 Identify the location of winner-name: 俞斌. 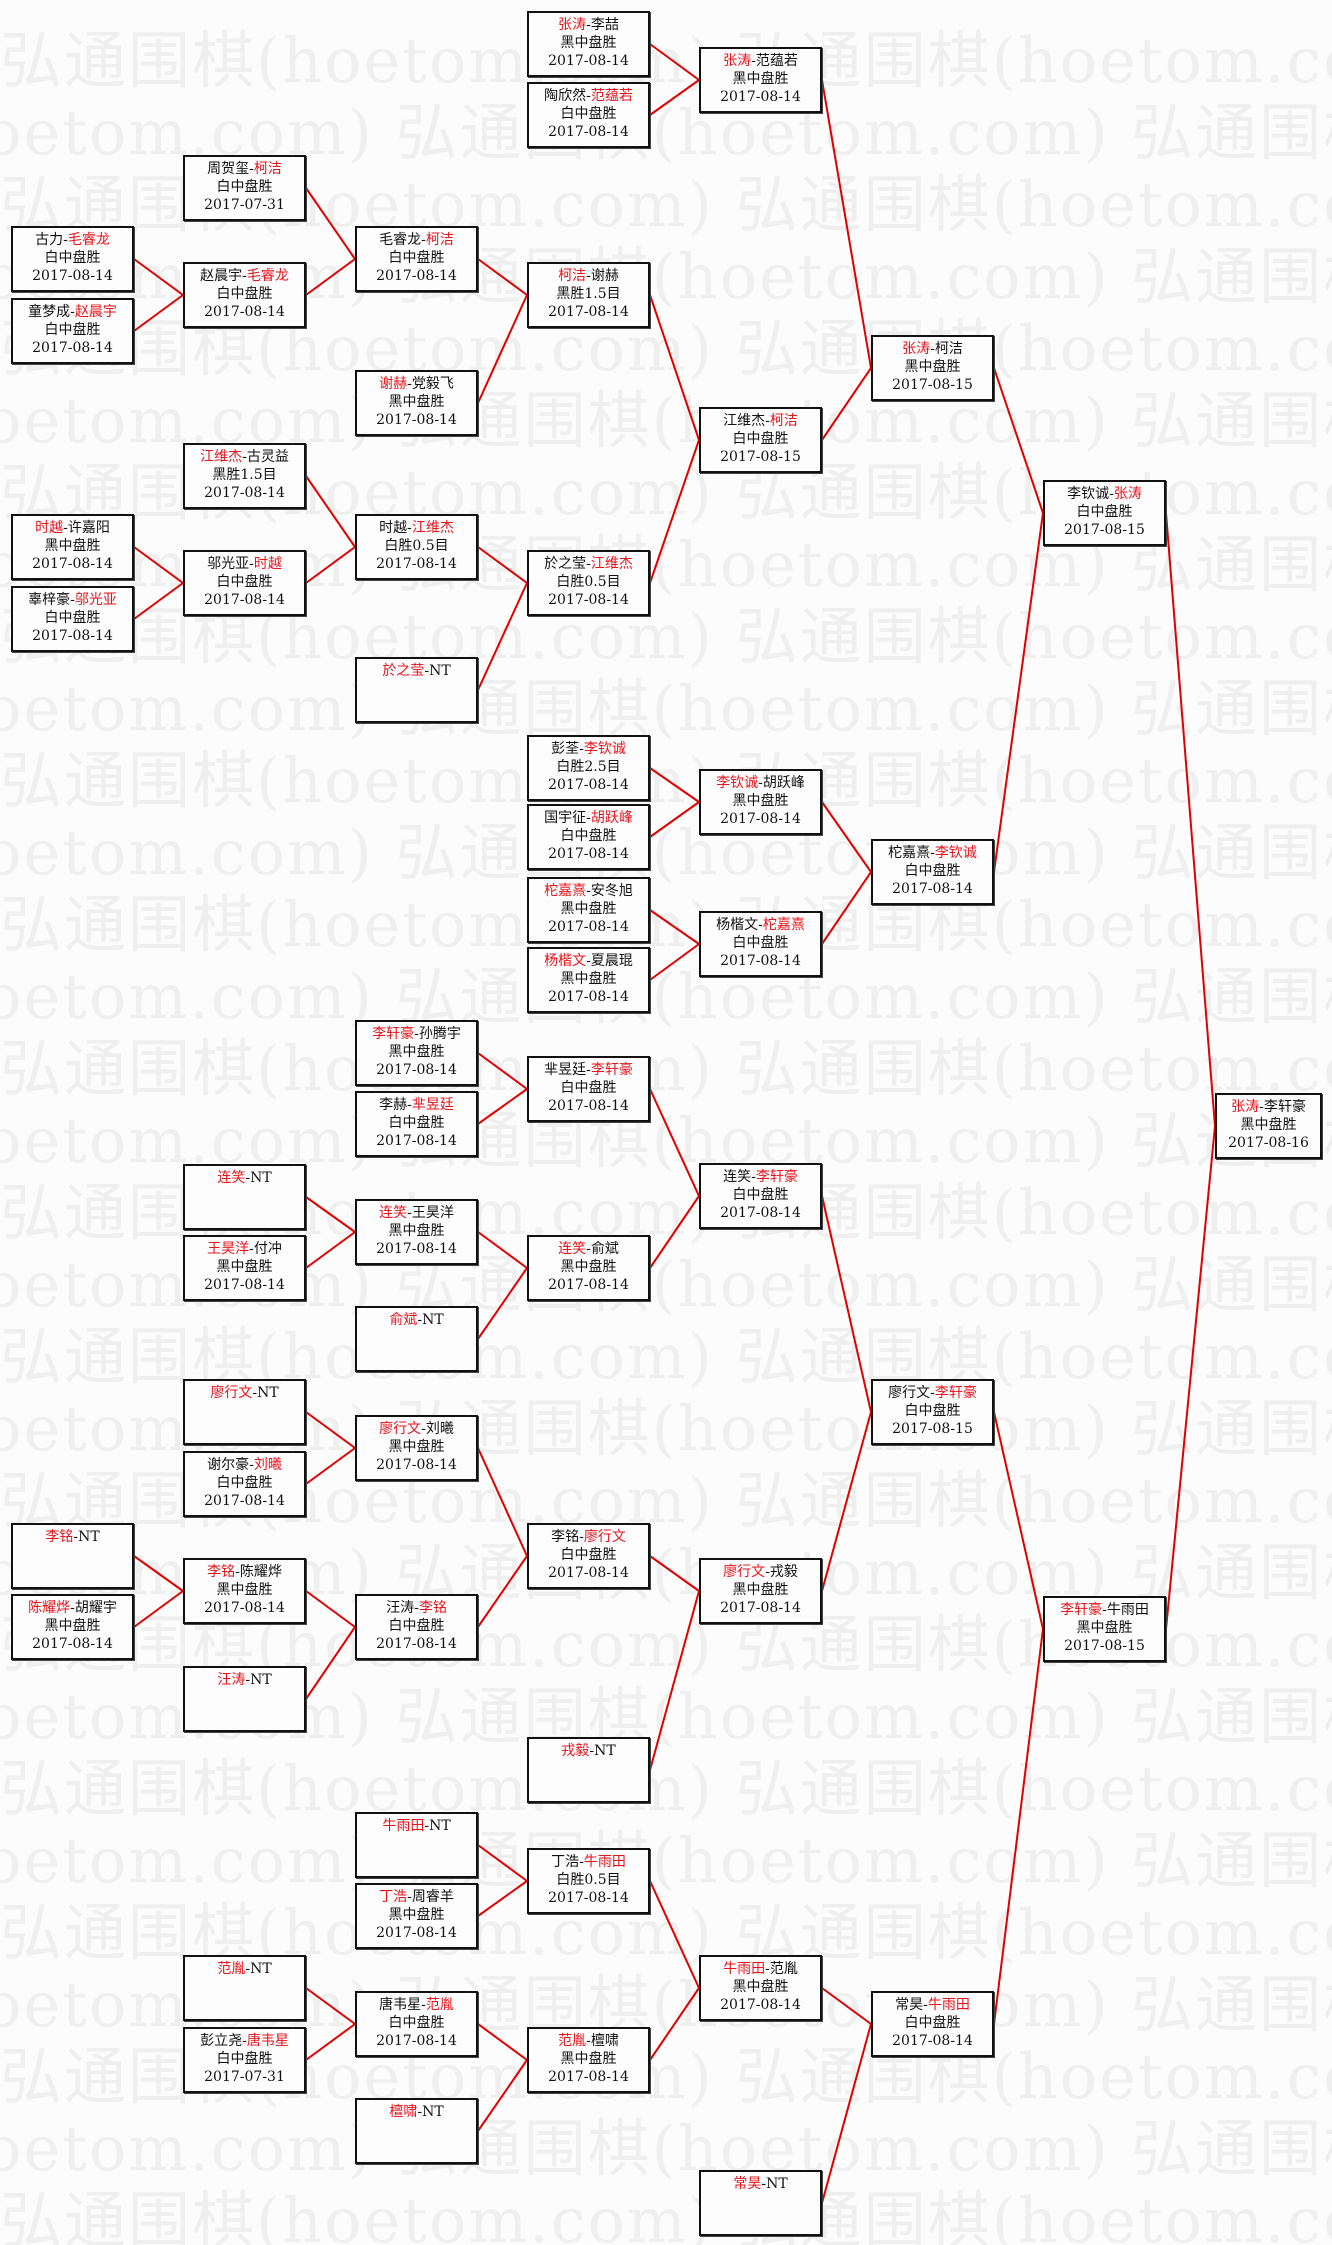
(403, 1320).